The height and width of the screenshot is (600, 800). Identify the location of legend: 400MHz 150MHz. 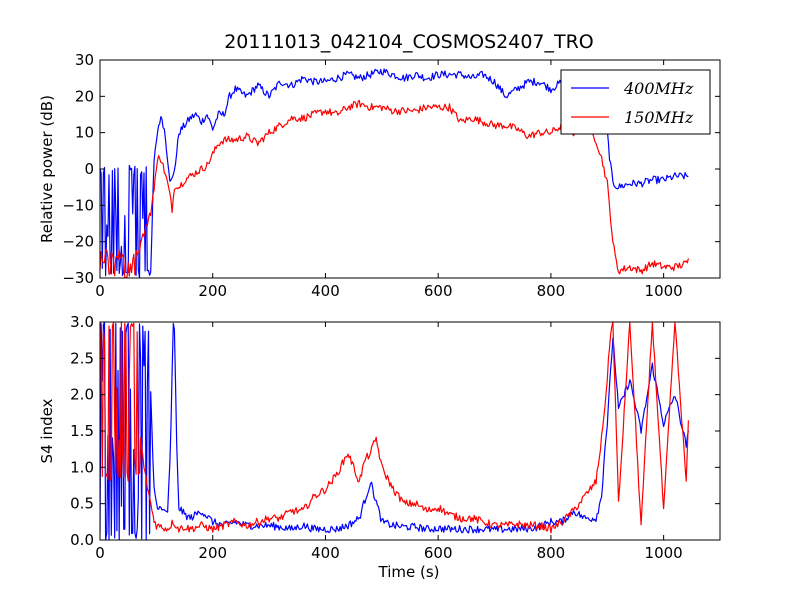
(635, 102).